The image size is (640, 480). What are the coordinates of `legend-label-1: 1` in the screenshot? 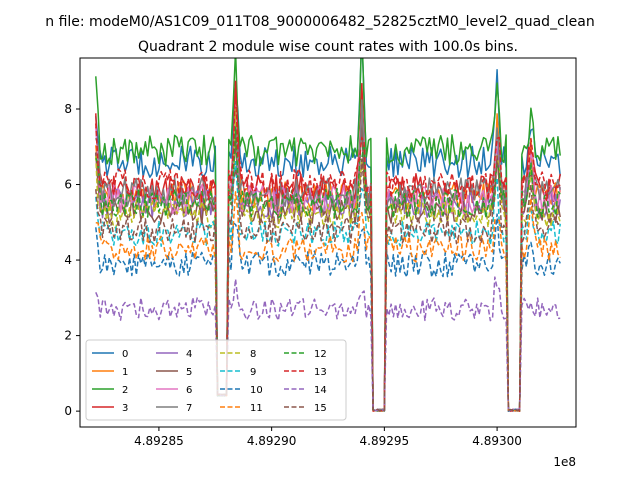 It's located at (125, 372).